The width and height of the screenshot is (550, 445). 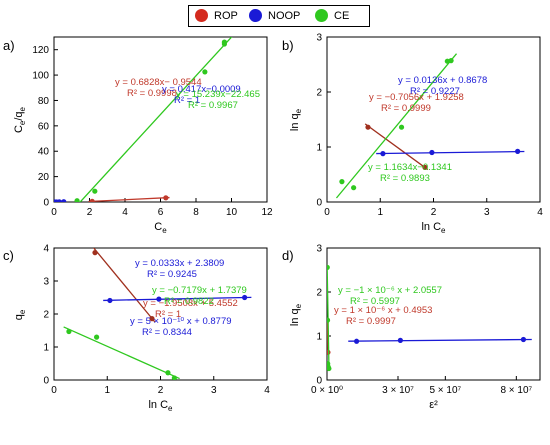 What do you see at coordinates (8, 255) in the screenshot?
I see `panel-label: c)` at bounding box center [8, 255].